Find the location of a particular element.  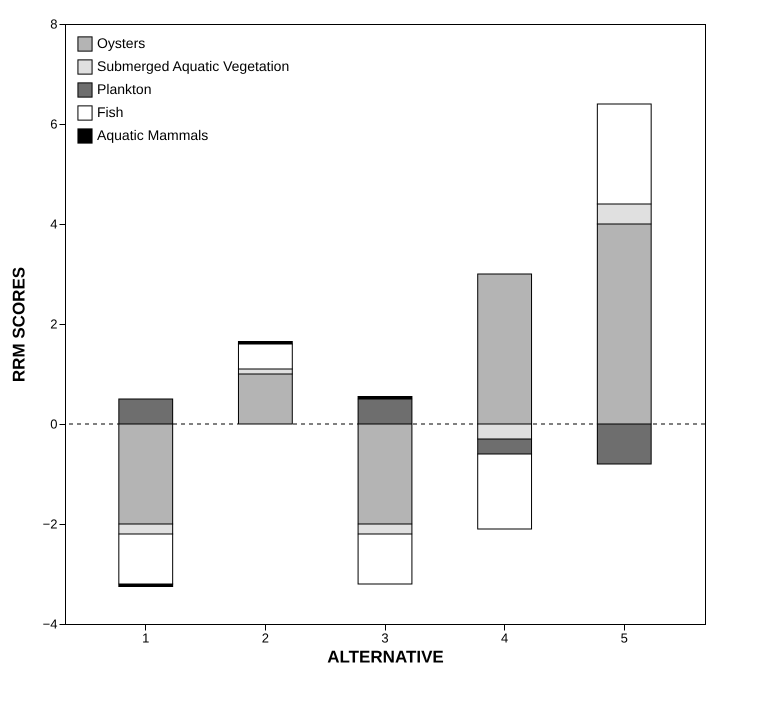

y-tick-label: 8 is located at coordinates (54, 24).